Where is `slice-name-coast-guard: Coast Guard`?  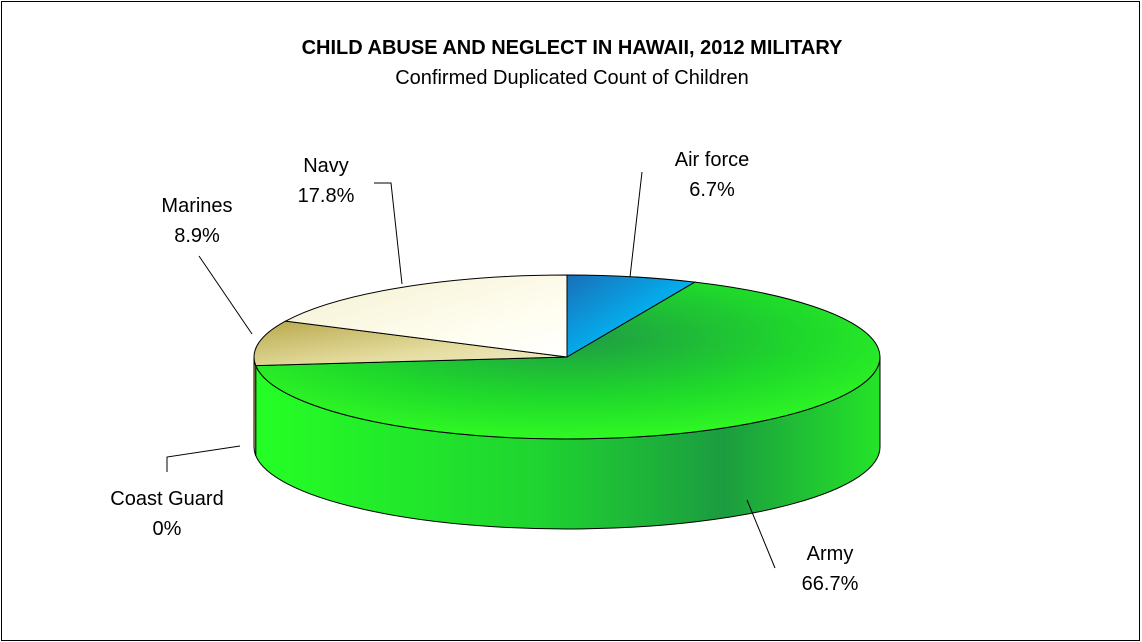 slice-name-coast-guard: Coast Guard is located at coordinates (166, 499).